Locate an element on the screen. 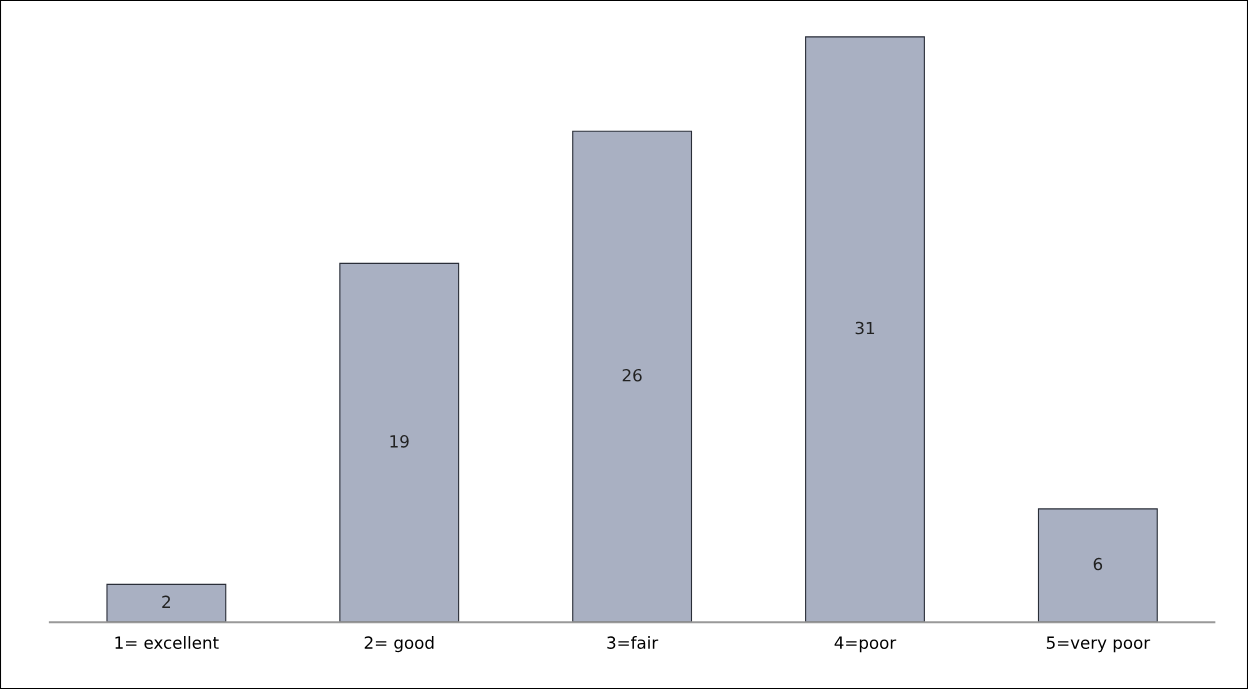  data-label: 31 is located at coordinates (865, 328).